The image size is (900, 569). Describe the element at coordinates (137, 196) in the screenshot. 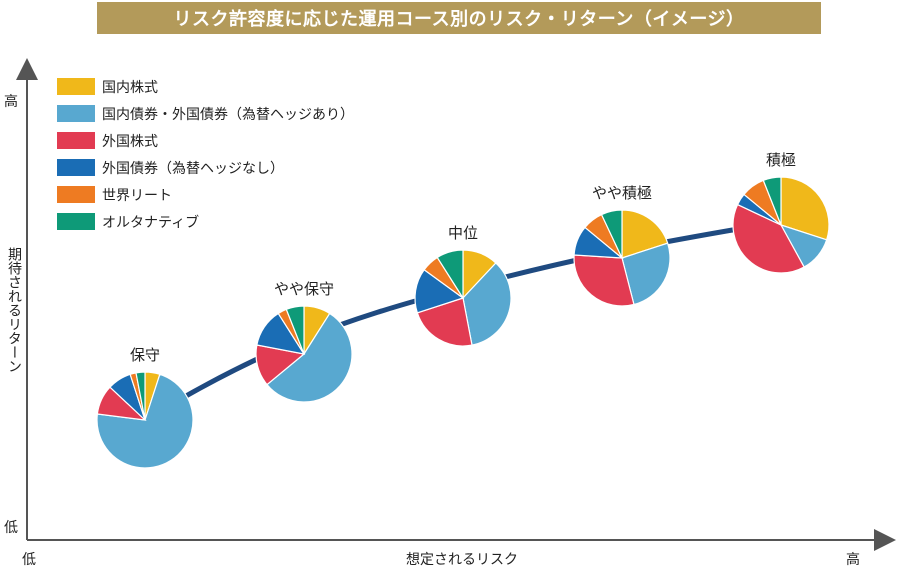

I see `legend-label-4: 世界リート` at that location.